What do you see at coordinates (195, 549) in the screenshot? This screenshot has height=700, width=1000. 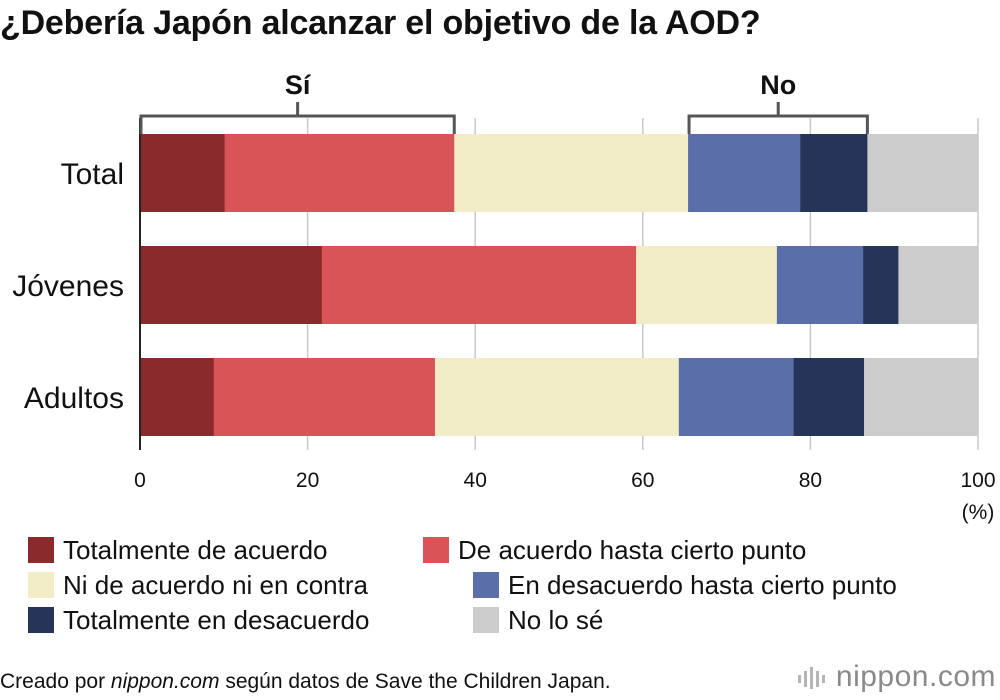 I see `legend-label: Totalmente de acuerdo` at bounding box center [195, 549].